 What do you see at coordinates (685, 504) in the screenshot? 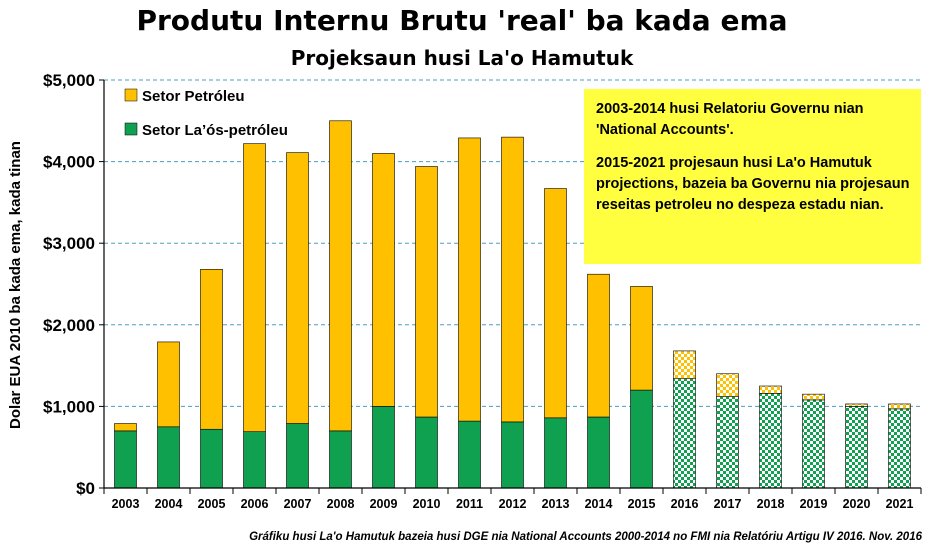
I see `x-tick-label: 2016` at bounding box center [685, 504].